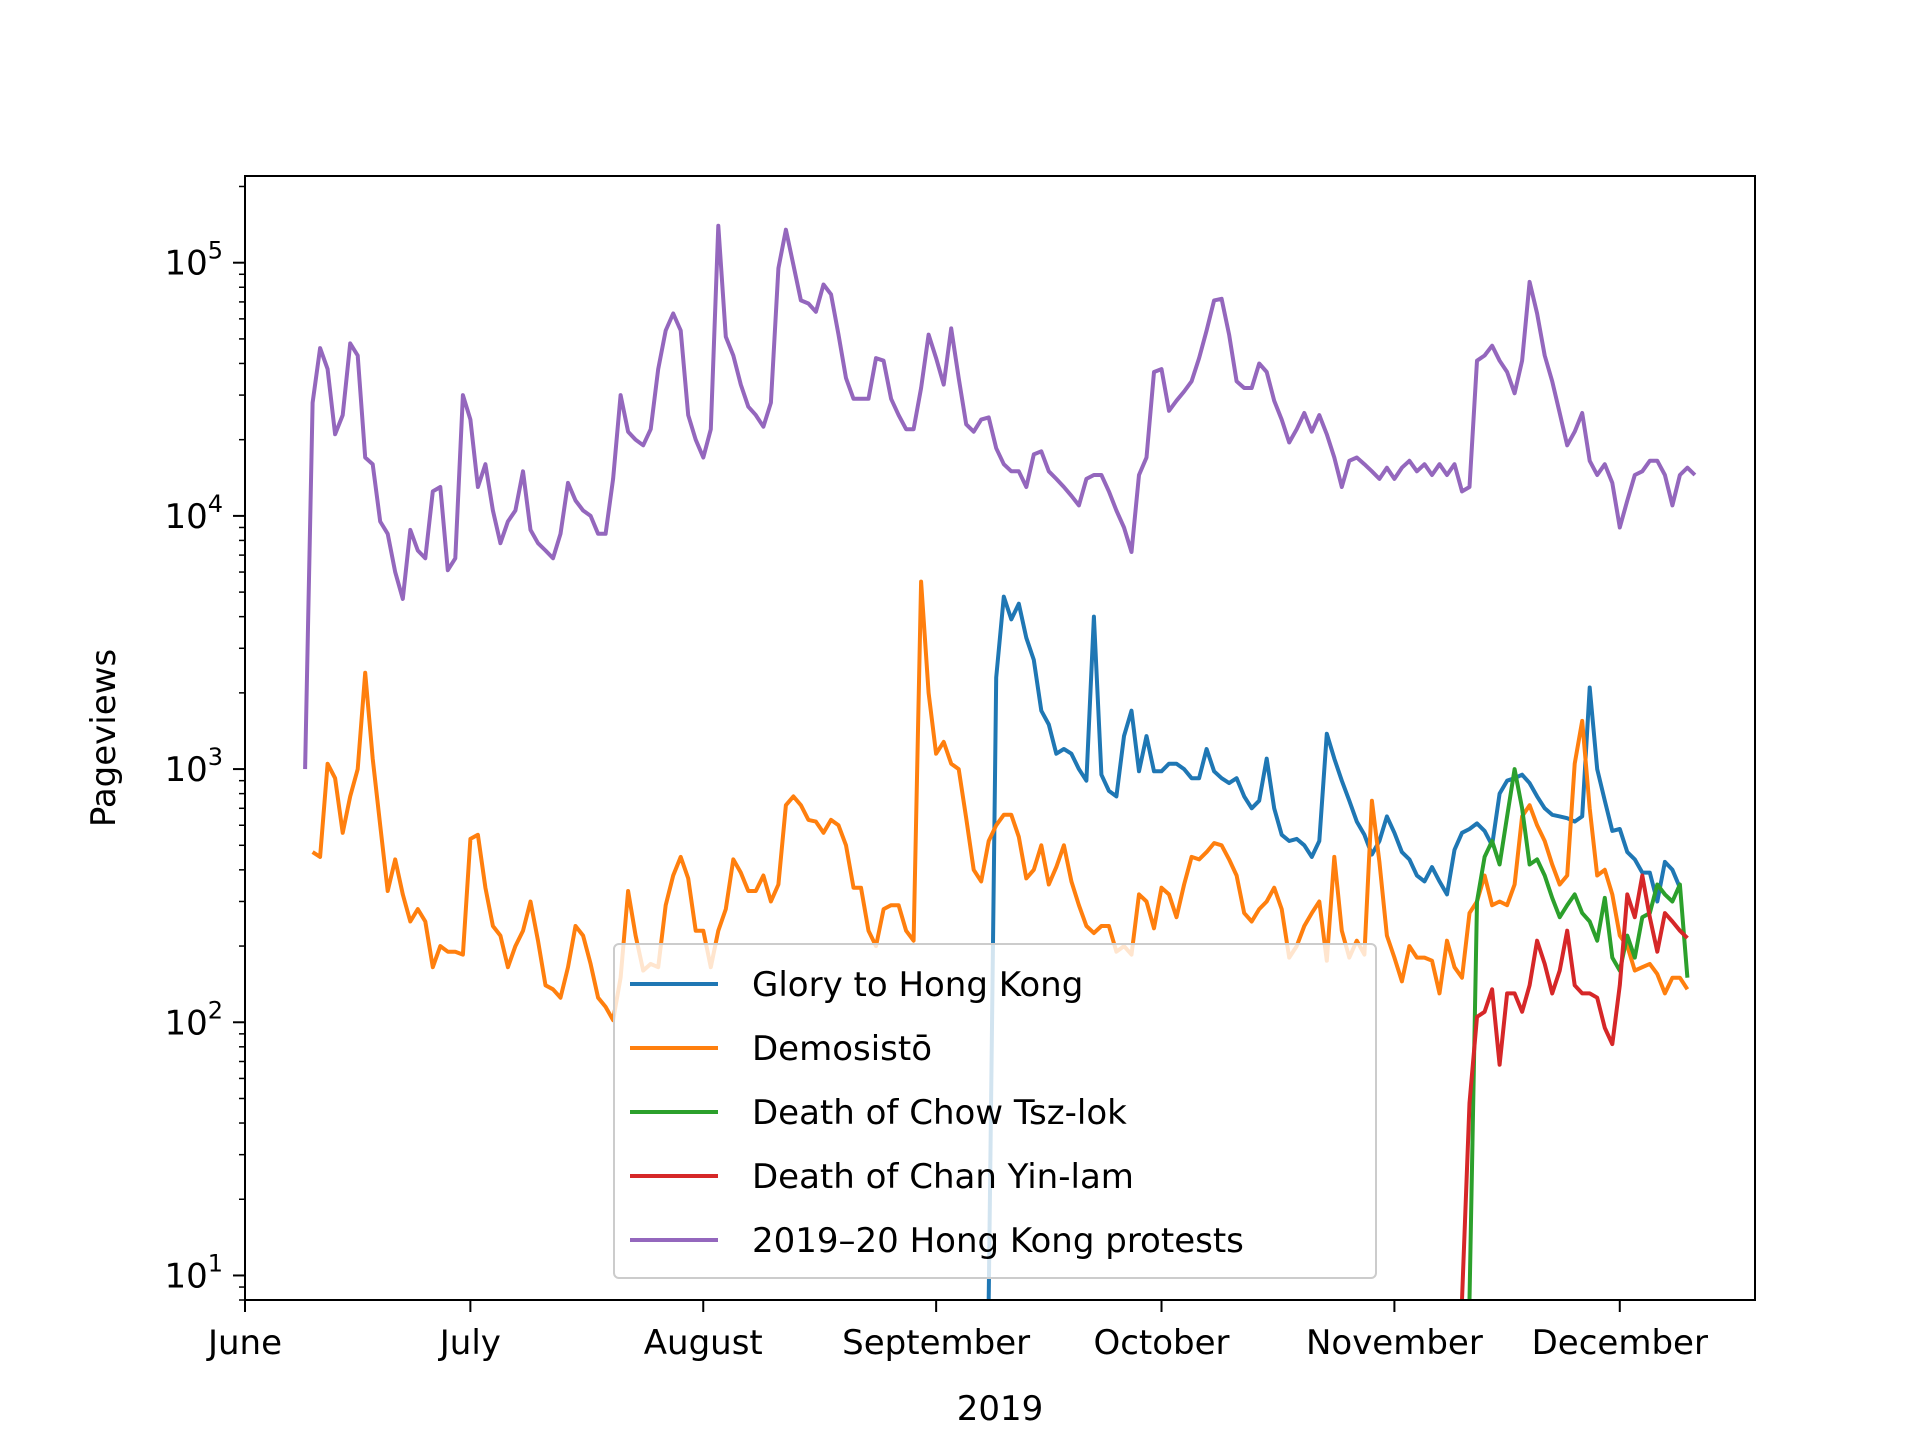 The height and width of the screenshot is (1440, 1920). Describe the element at coordinates (998, 1241) in the screenshot. I see `legend-label-5: 2019–20 Hong Kong protests` at that location.